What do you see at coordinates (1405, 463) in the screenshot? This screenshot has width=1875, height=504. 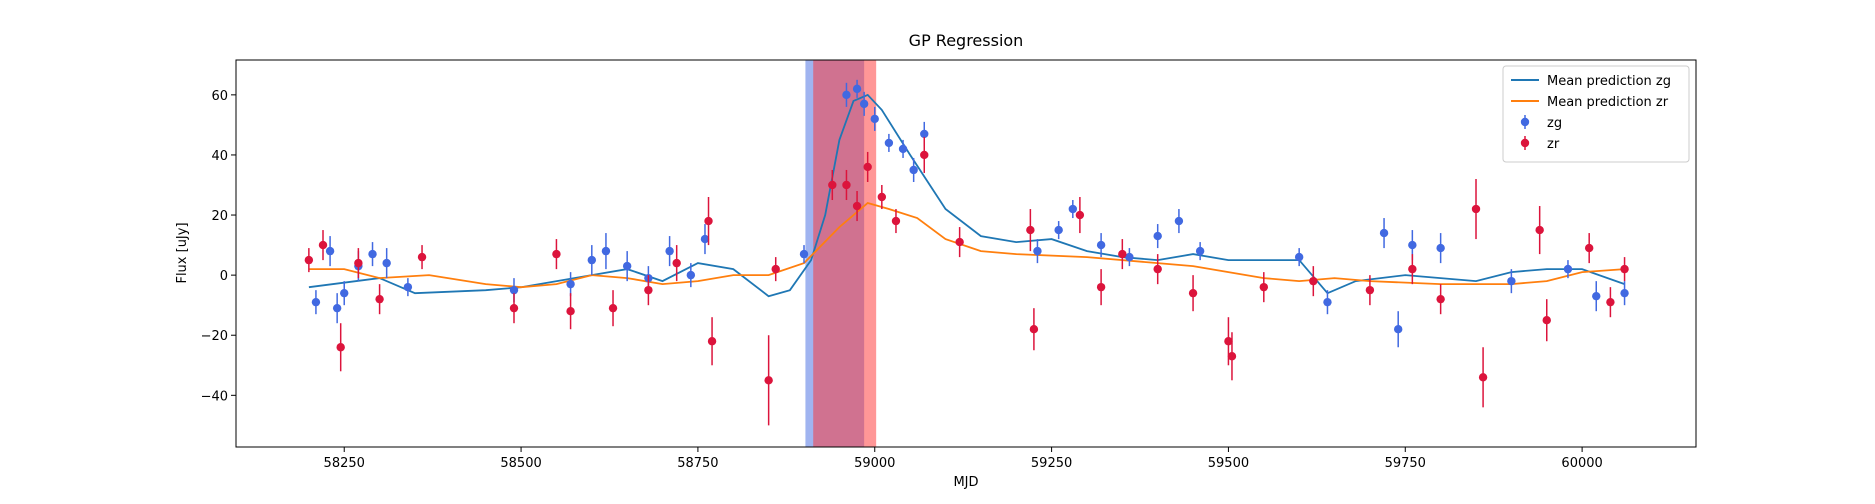 I see `x-tick-label: 59750` at bounding box center [1405, 463].